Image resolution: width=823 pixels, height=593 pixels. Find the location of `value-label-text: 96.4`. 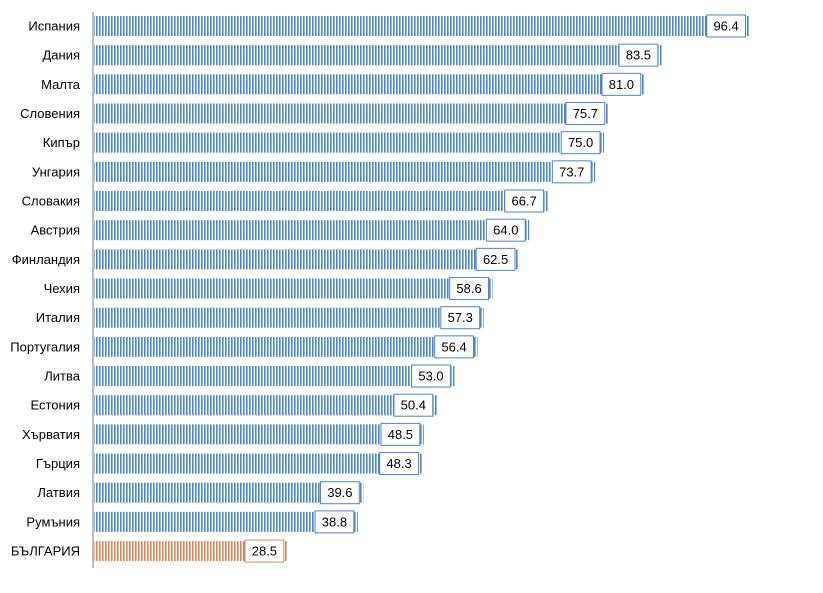

value-label-text: 96.4 is located at coordinates (725, 26).